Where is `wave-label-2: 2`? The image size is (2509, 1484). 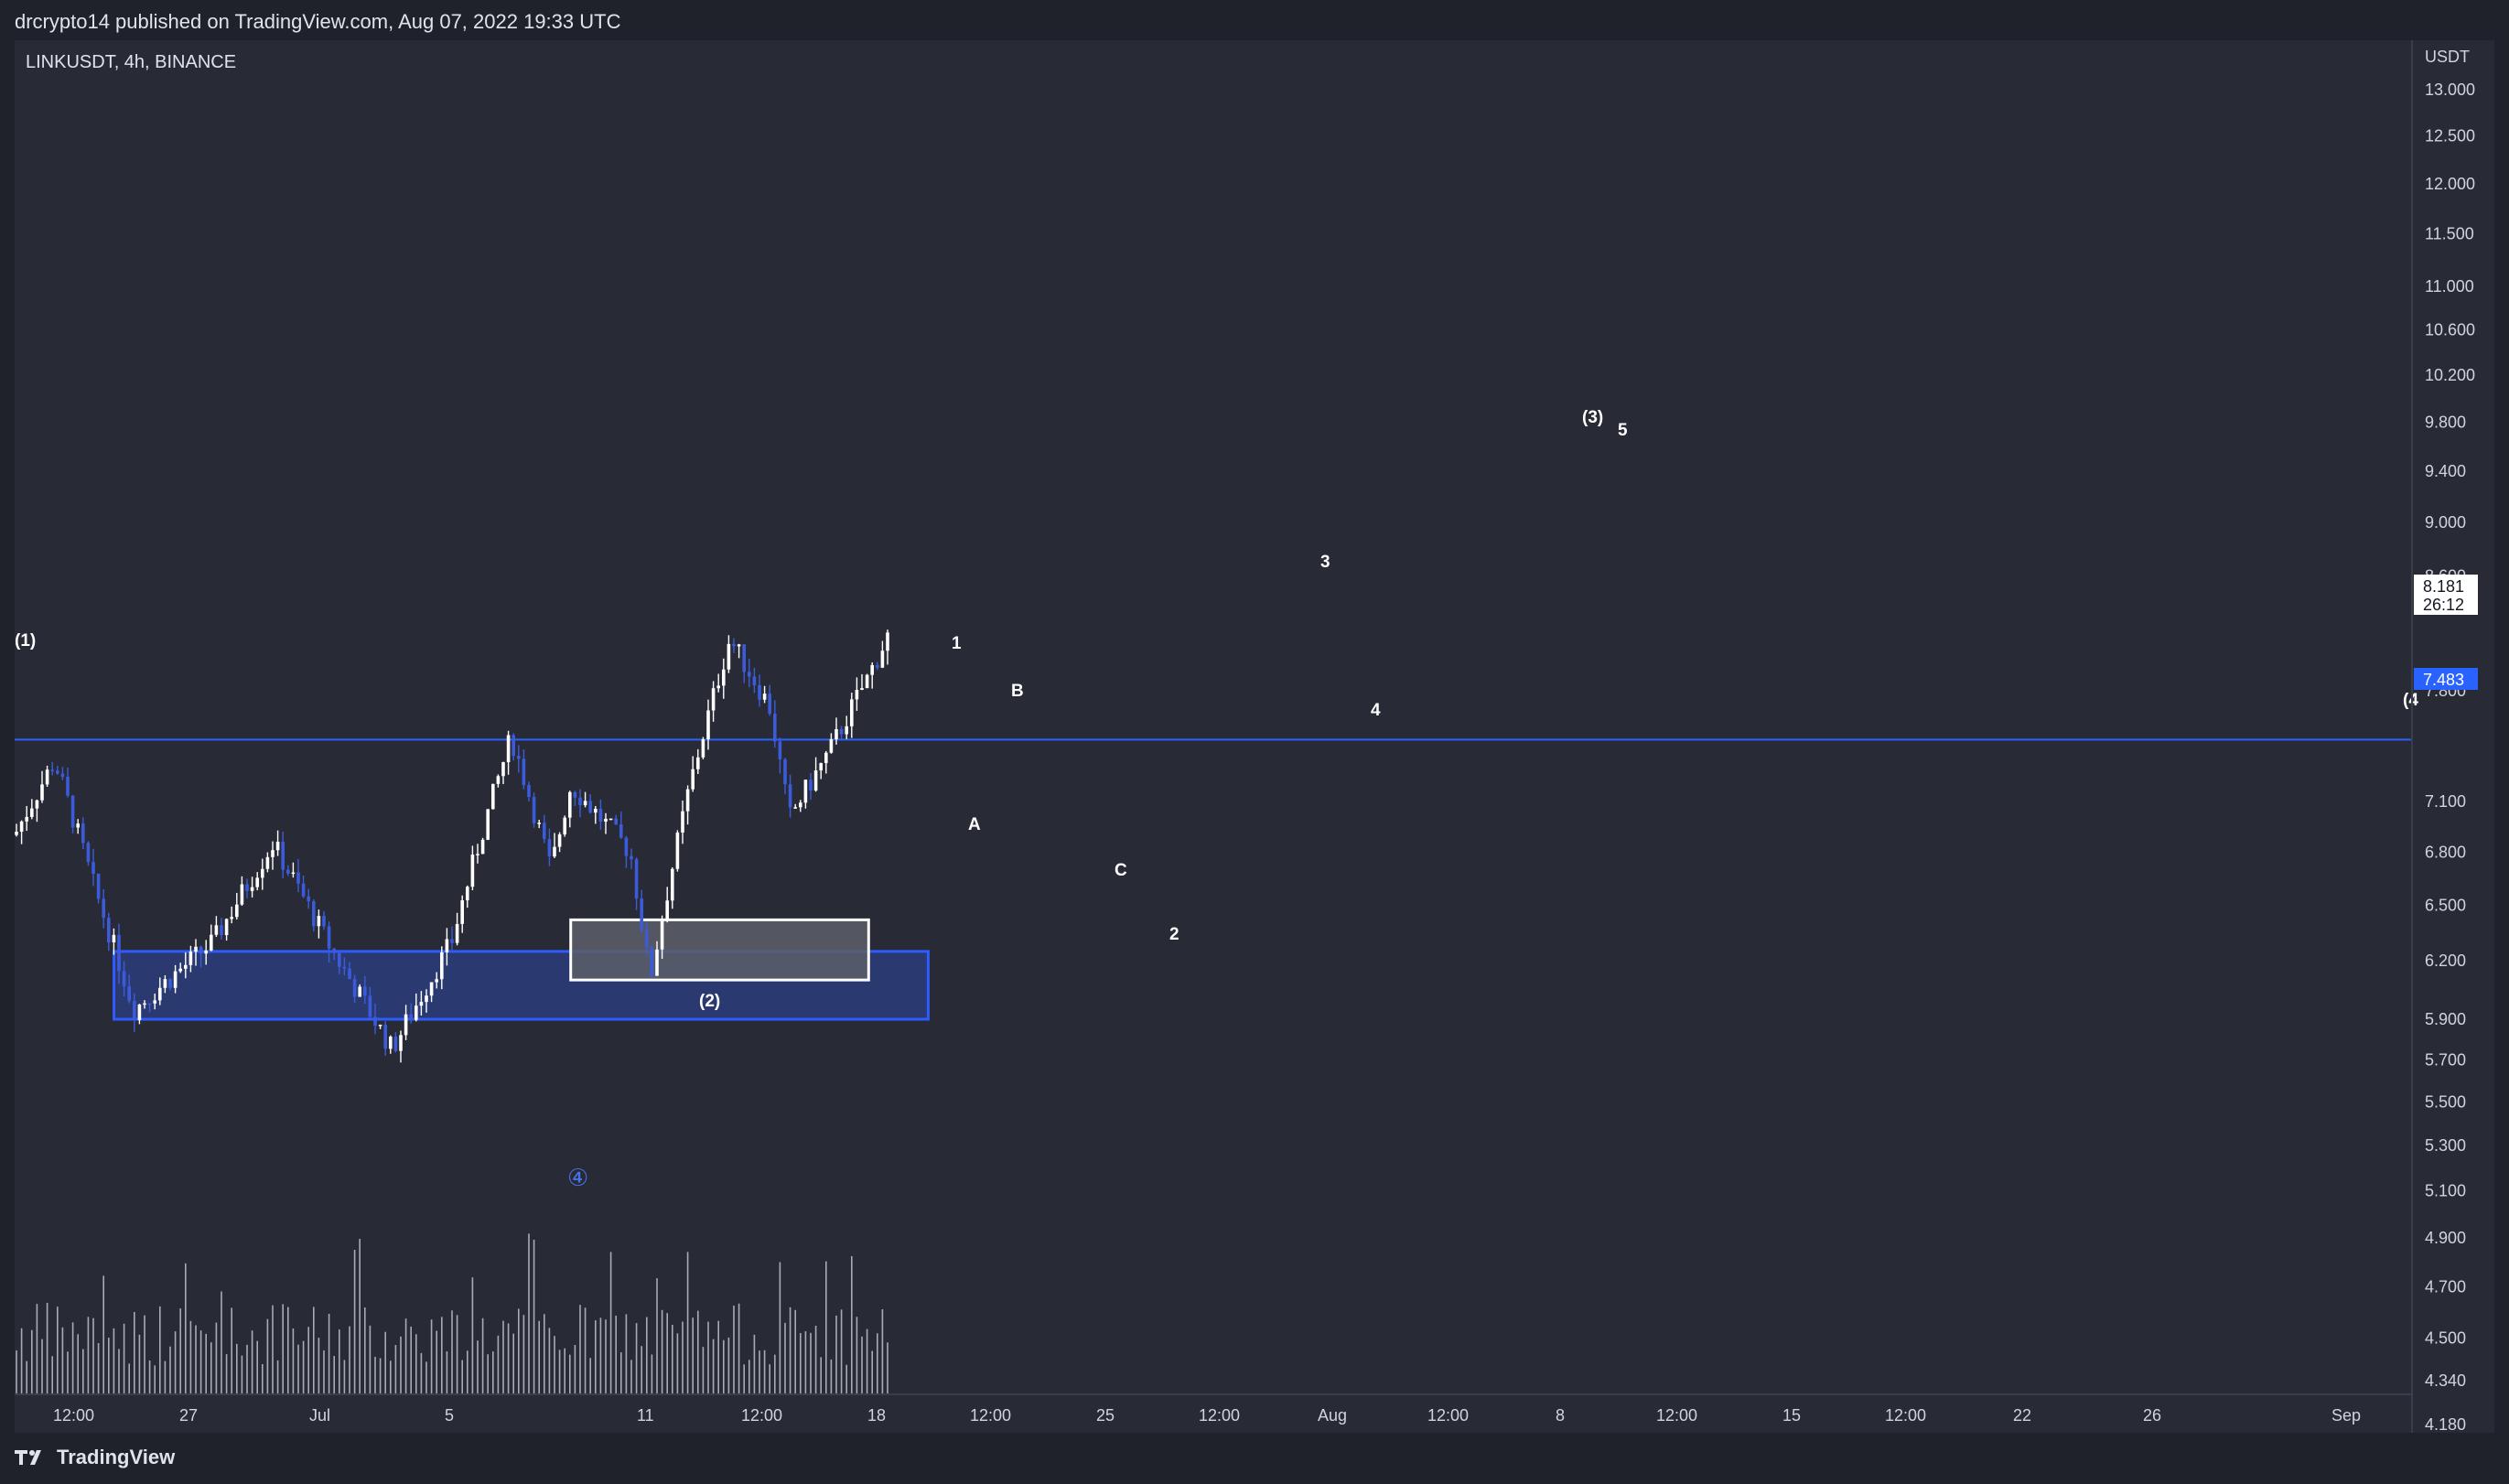 wave-label-2: 2 is located at coordinates (1174, 934).